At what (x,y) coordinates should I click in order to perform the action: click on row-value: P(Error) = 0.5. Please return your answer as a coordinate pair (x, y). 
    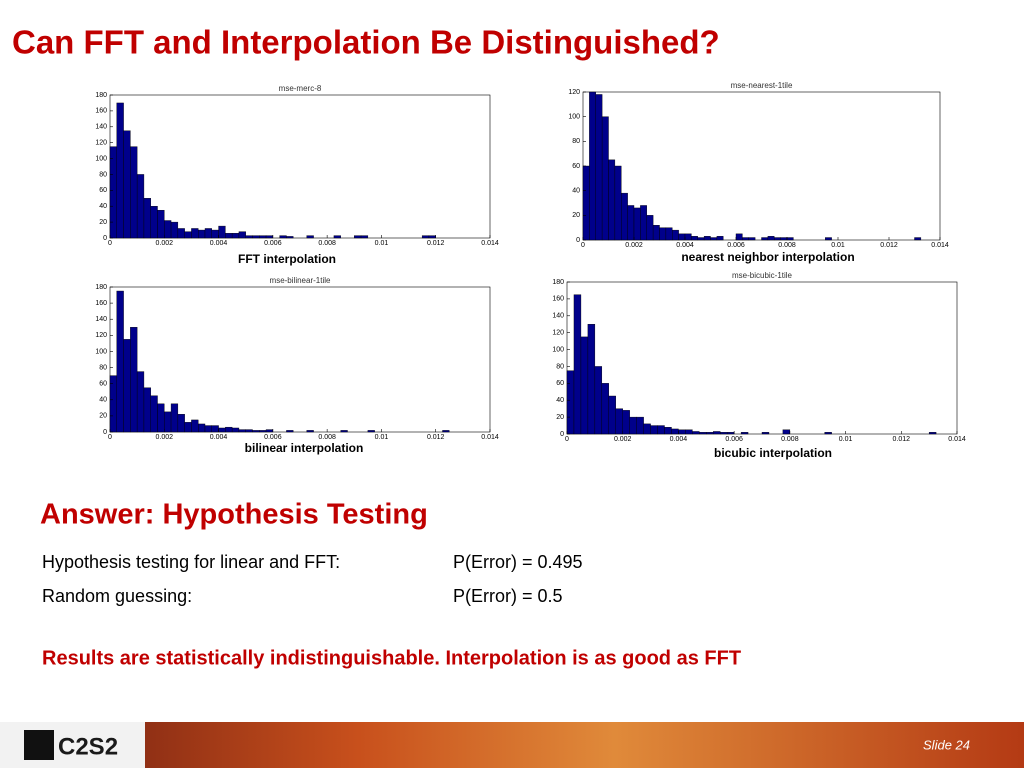
    Looking at the image, I should click on (508, 596).